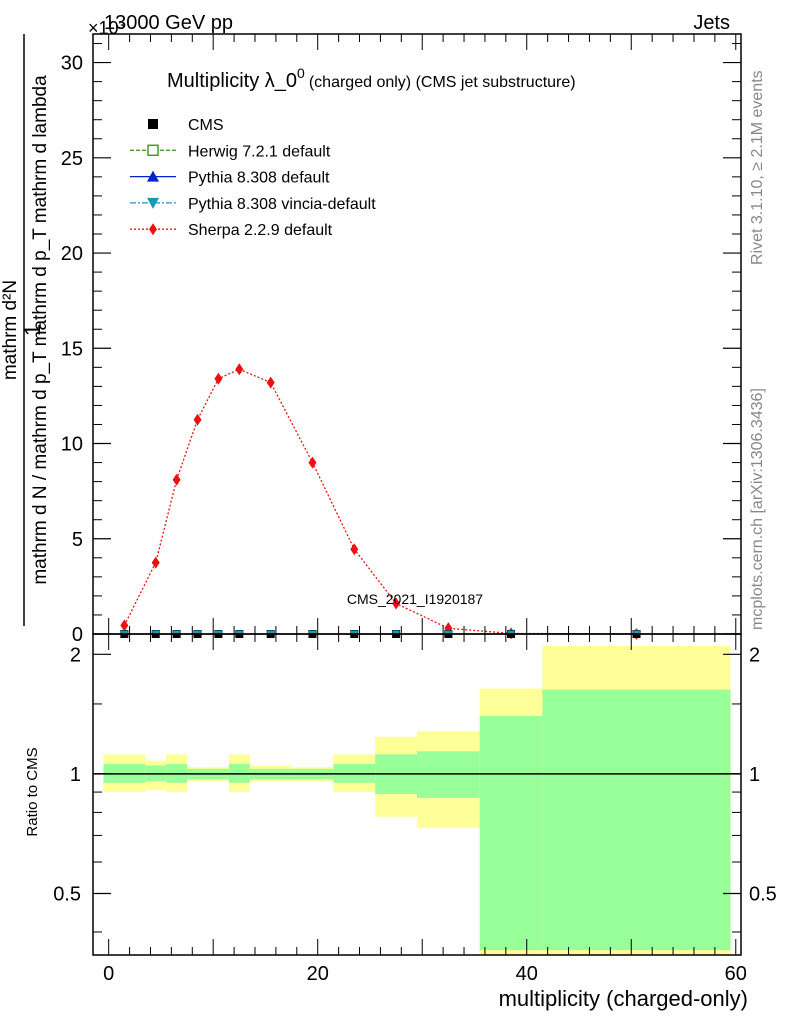  Describe the element at coordinates (301, 73) in the screenshot. I see `title-sup: 0` at that location.